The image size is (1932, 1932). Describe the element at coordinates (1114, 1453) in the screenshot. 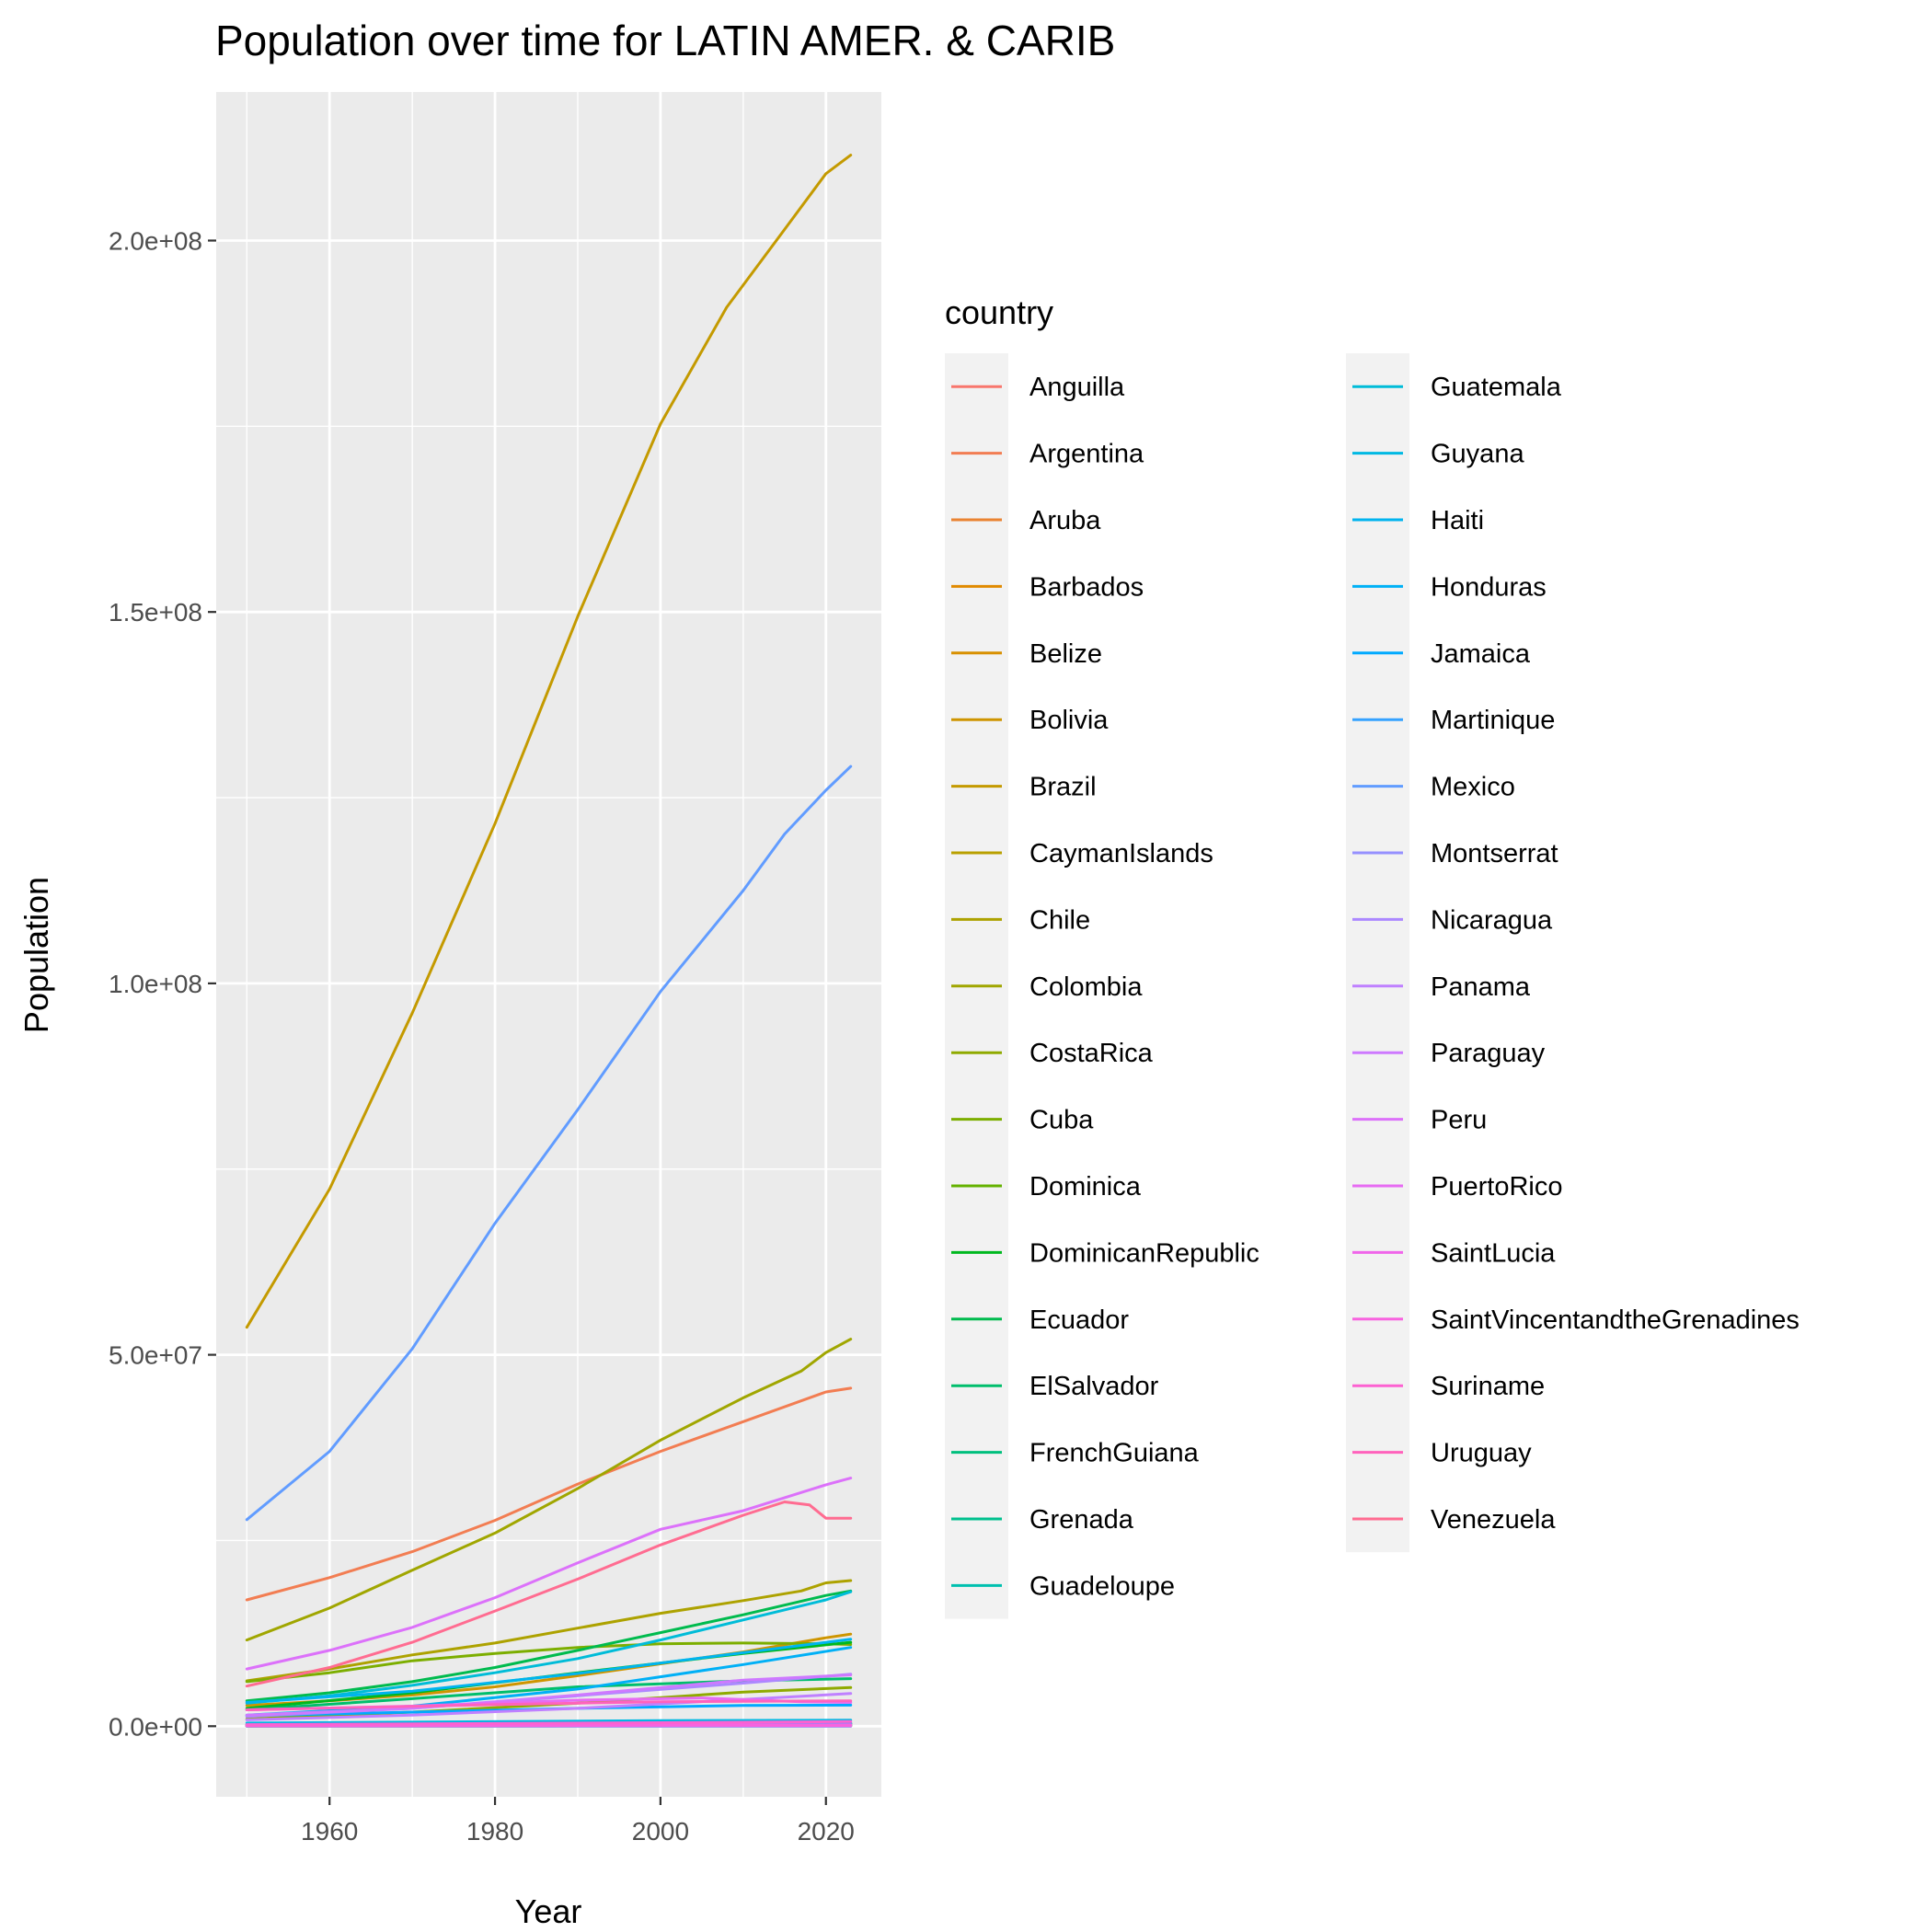

I see `legend-label-frenchguiana: FrenchGuiana` at that location.